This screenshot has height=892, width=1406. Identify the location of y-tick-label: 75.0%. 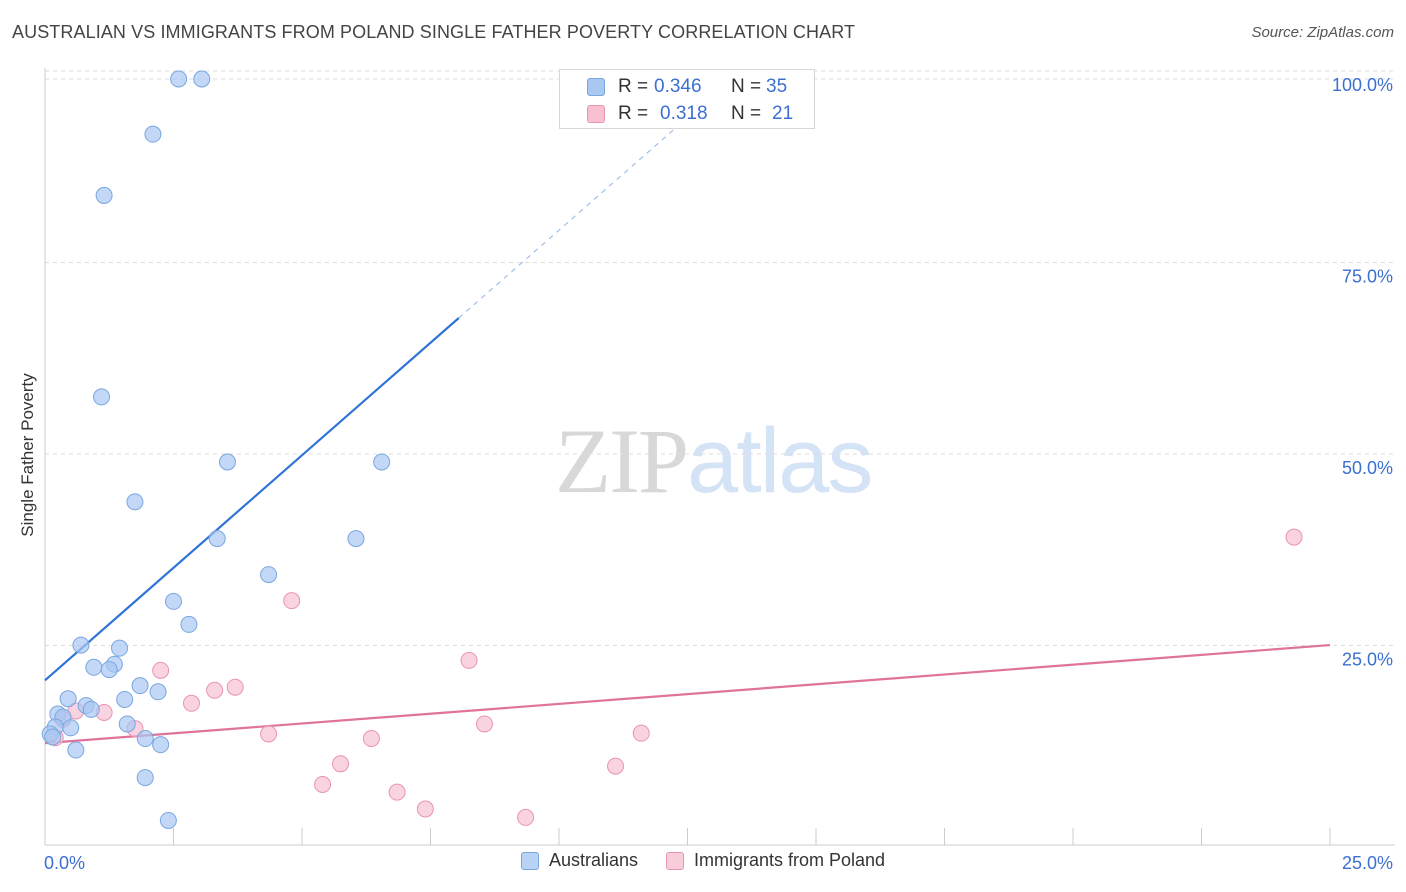
(1367, 277).